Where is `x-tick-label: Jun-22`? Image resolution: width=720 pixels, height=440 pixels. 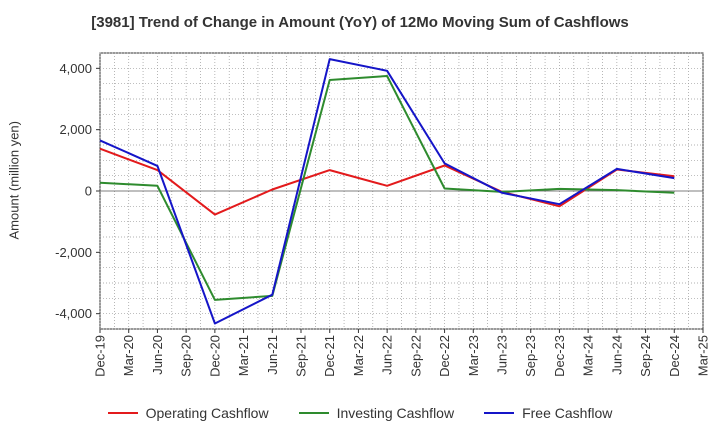
x-tick-label: Jun-22 is located at coordinates (387, 355).